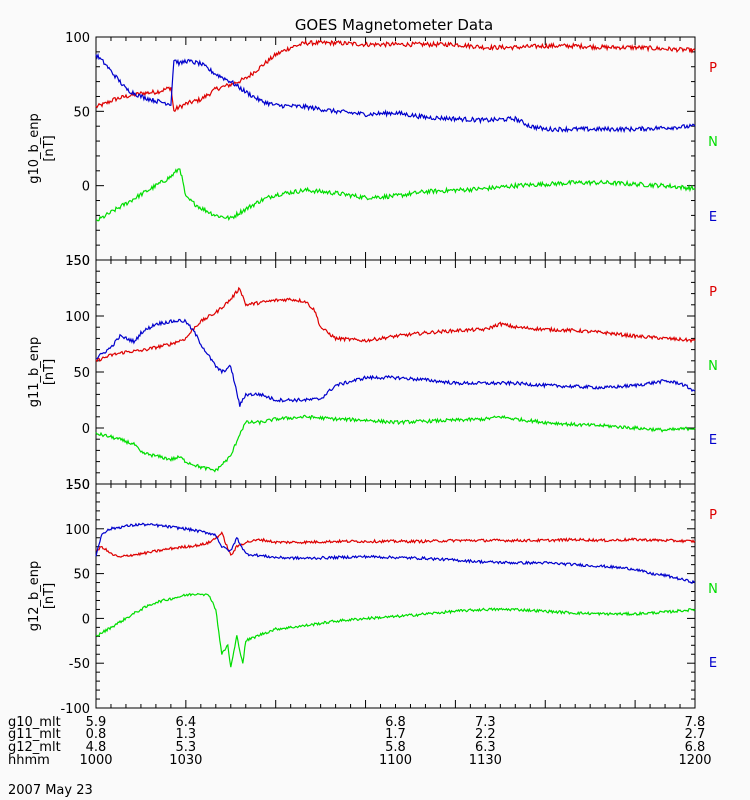  Describe the element at coordinates (34, 722) in the screenshot. I see `footer-row-label: g10_mlt` at that location.